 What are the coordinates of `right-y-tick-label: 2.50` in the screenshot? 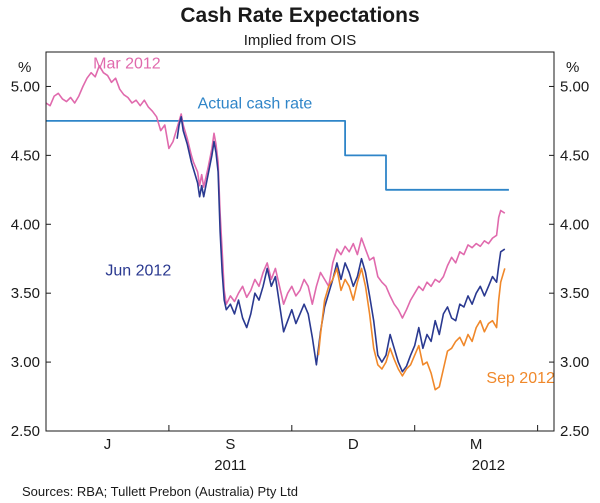 It's located at (574, 431).